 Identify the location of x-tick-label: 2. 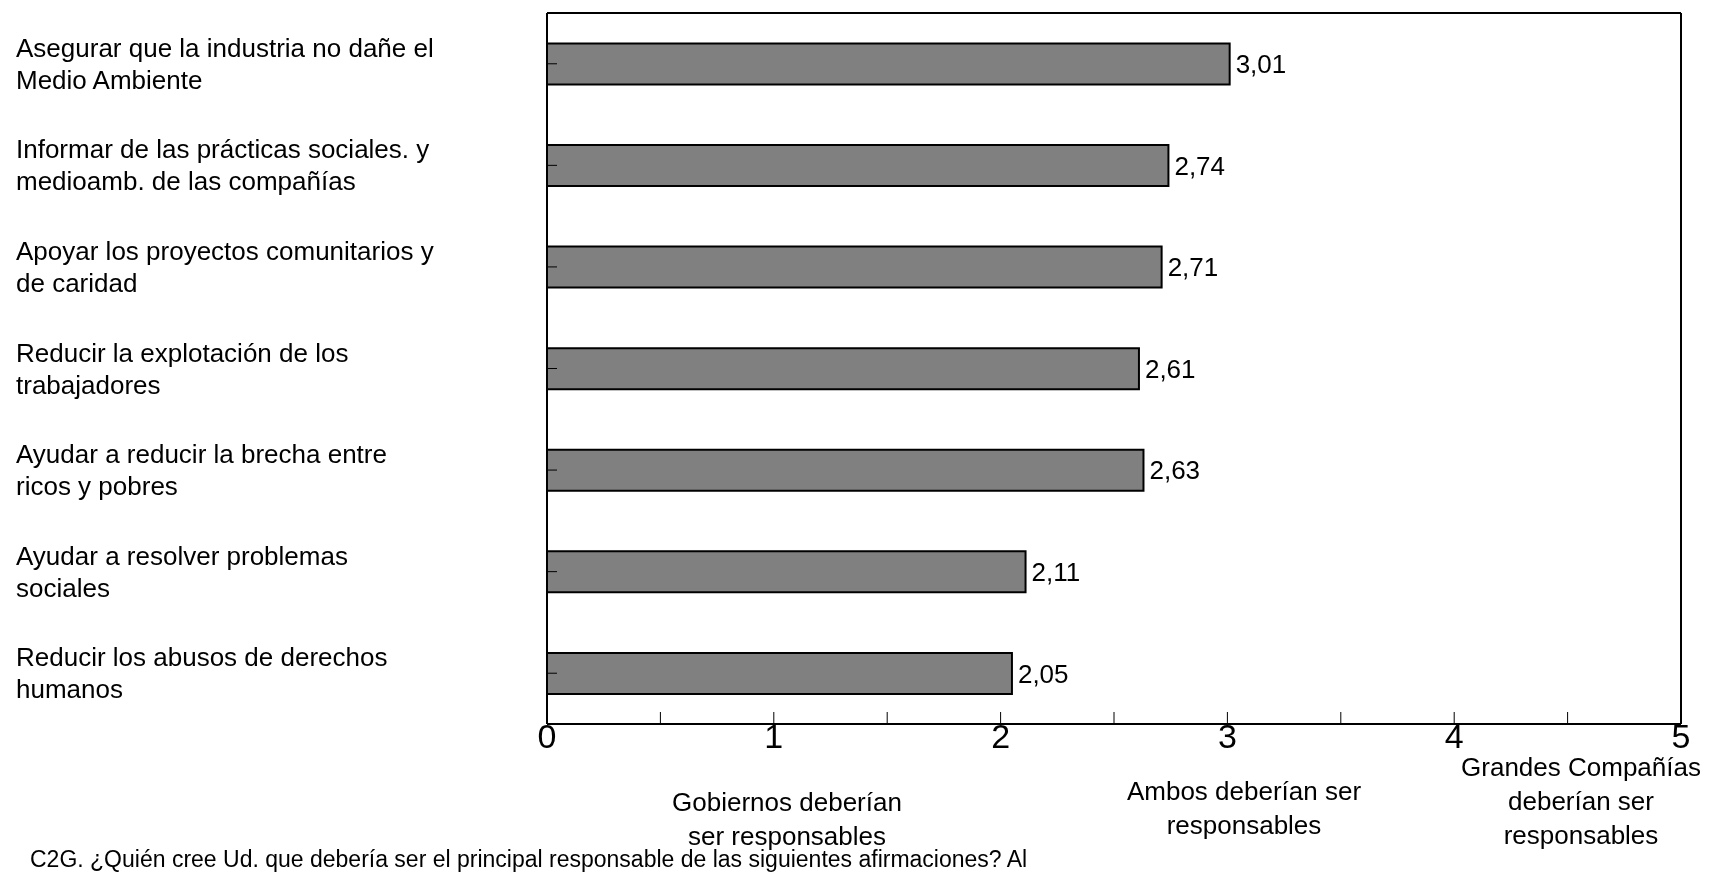
(1001, 736).